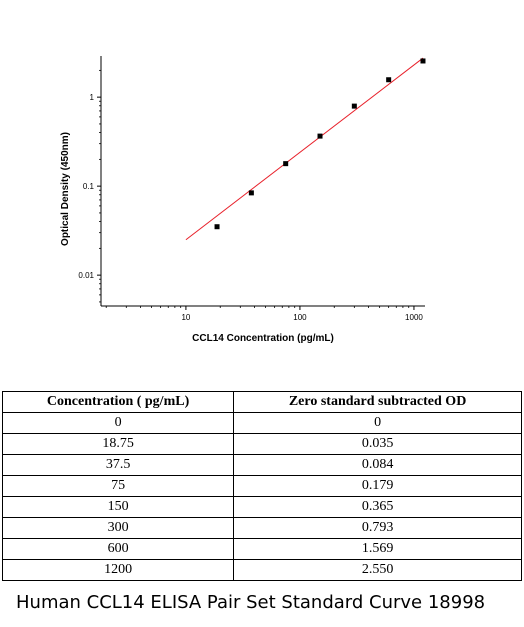 The image size is (524, 627). What do you see at coordinates (118, 549) in the screenshot?
I see `table-cell: 600` at bounding box center [118, 549].